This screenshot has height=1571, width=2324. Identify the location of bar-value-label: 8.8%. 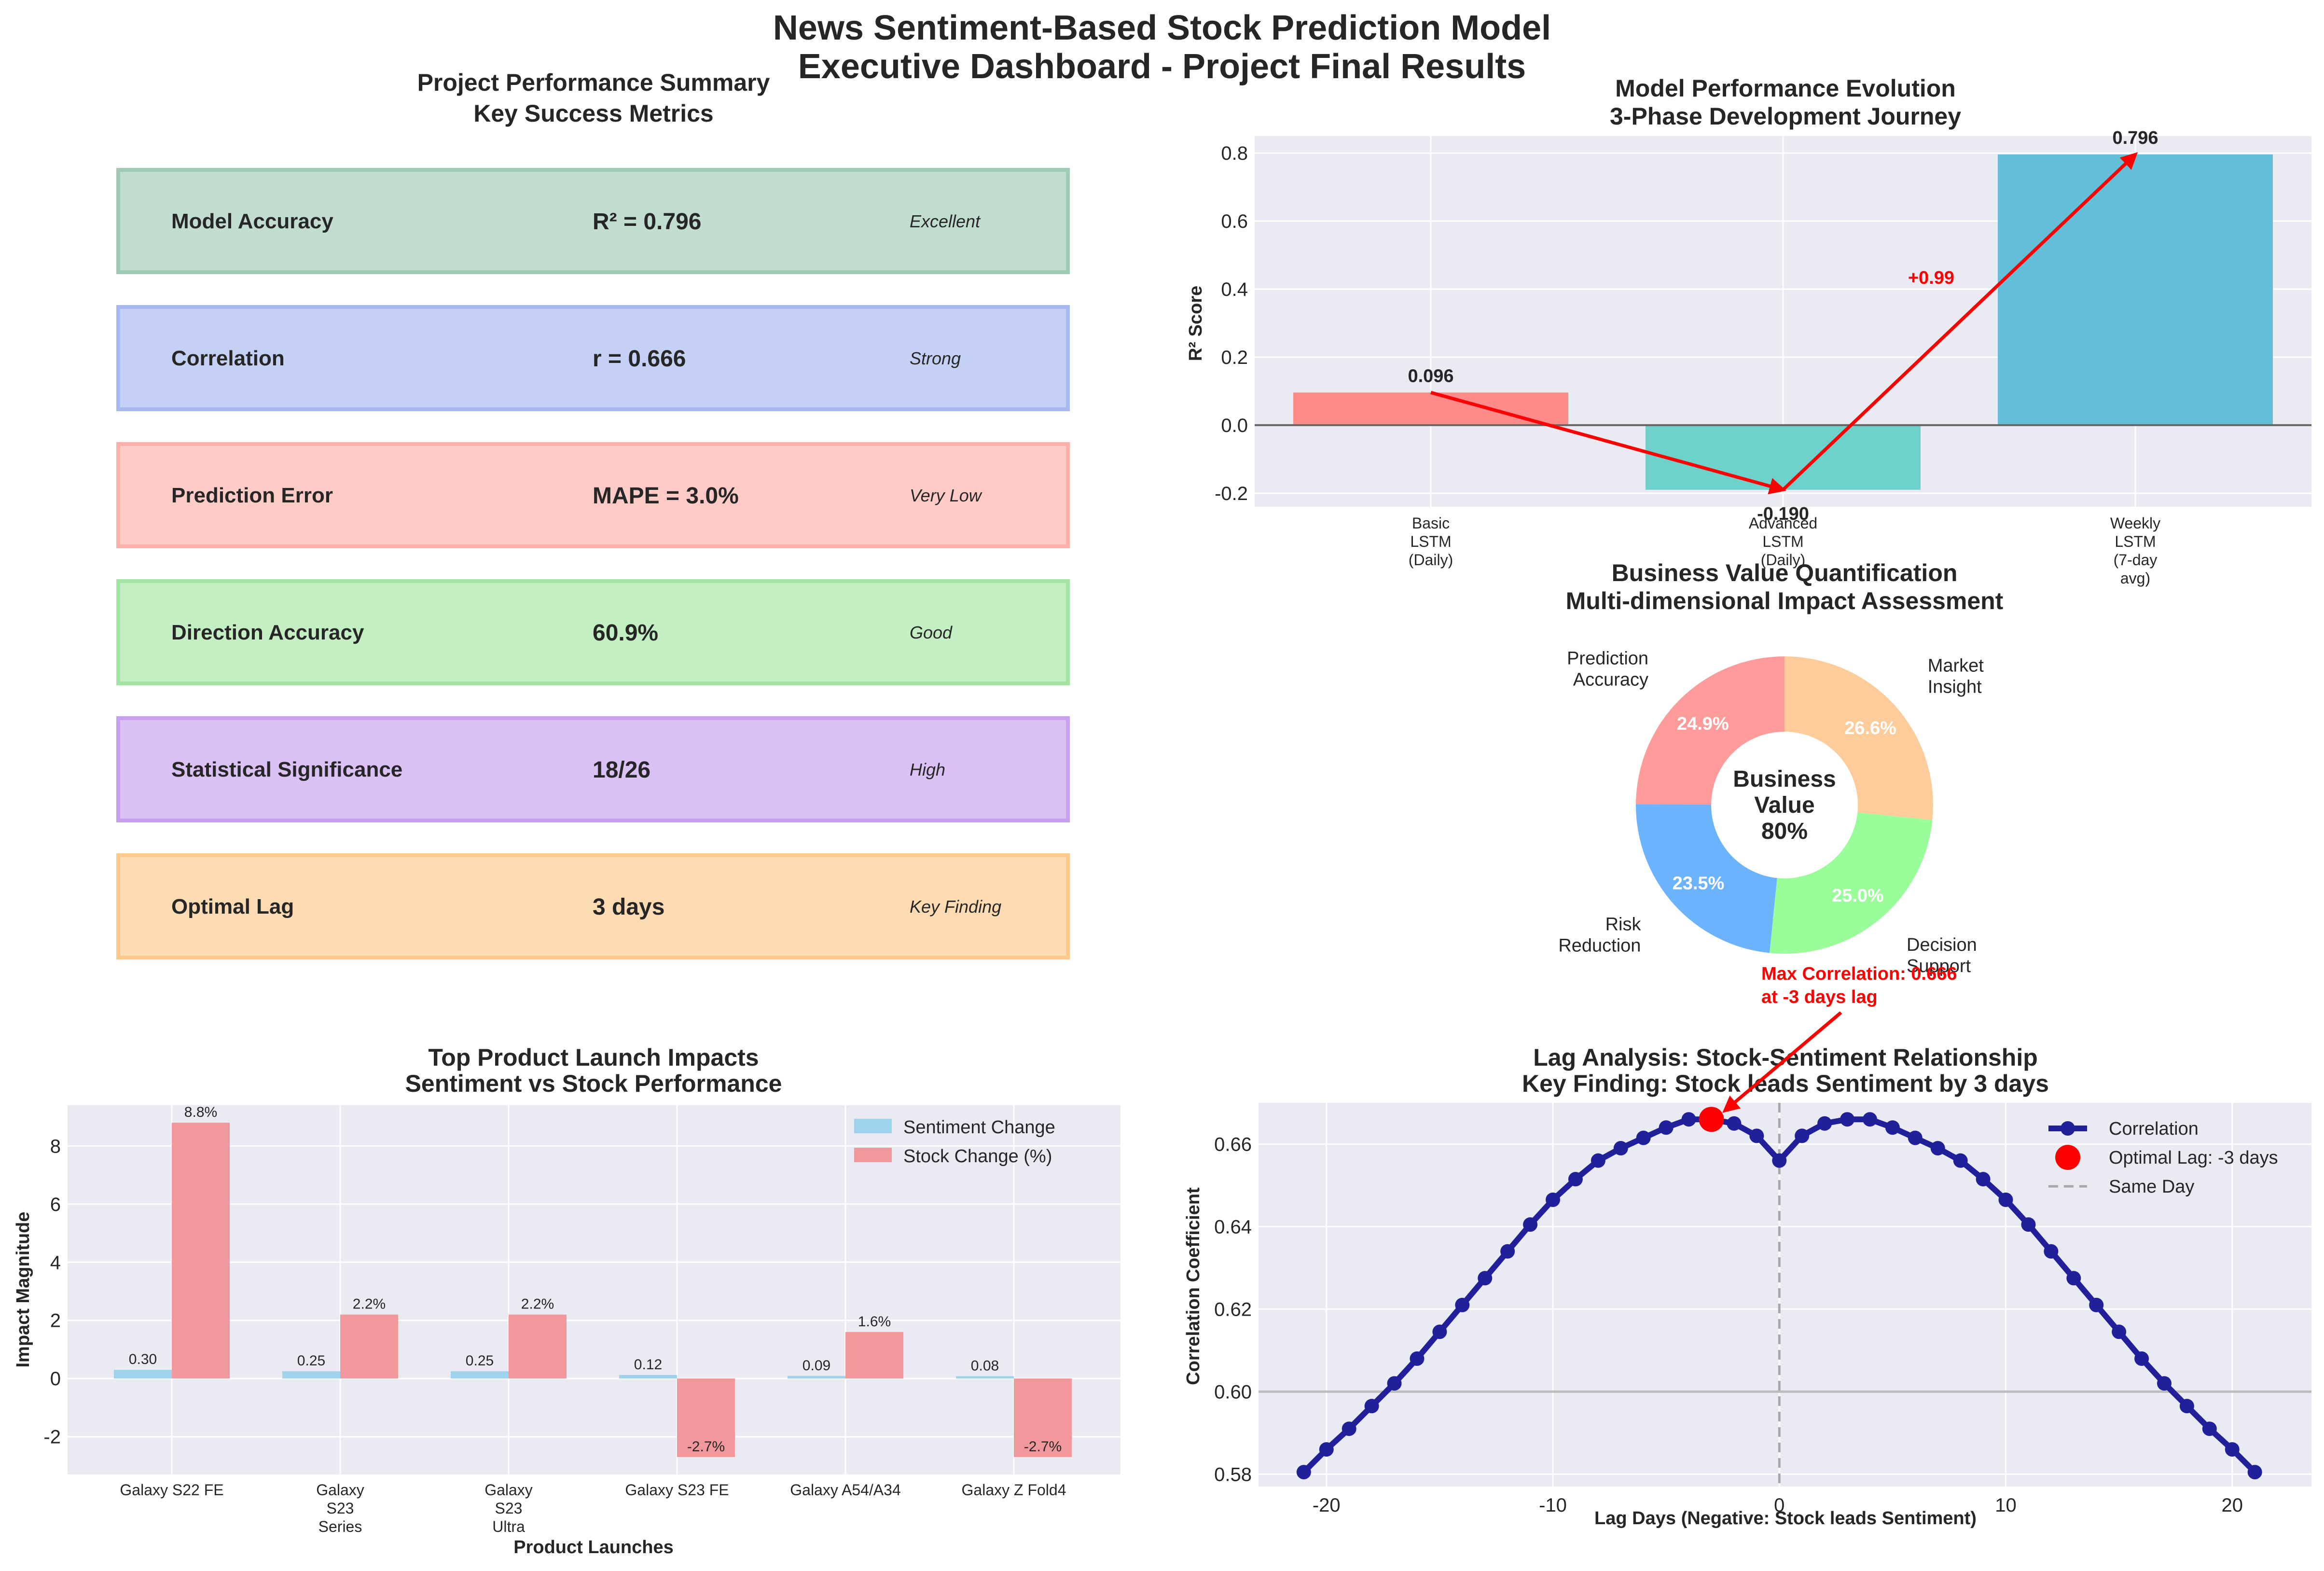
(200, 1112).